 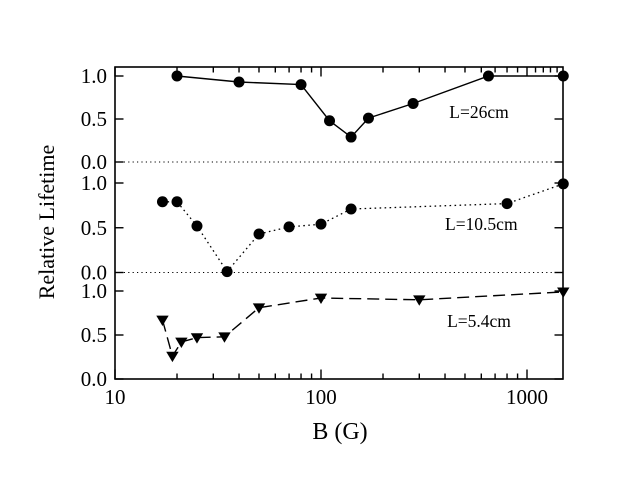 I want to click on x-tick-label: 10, so click(x=115, y=397).